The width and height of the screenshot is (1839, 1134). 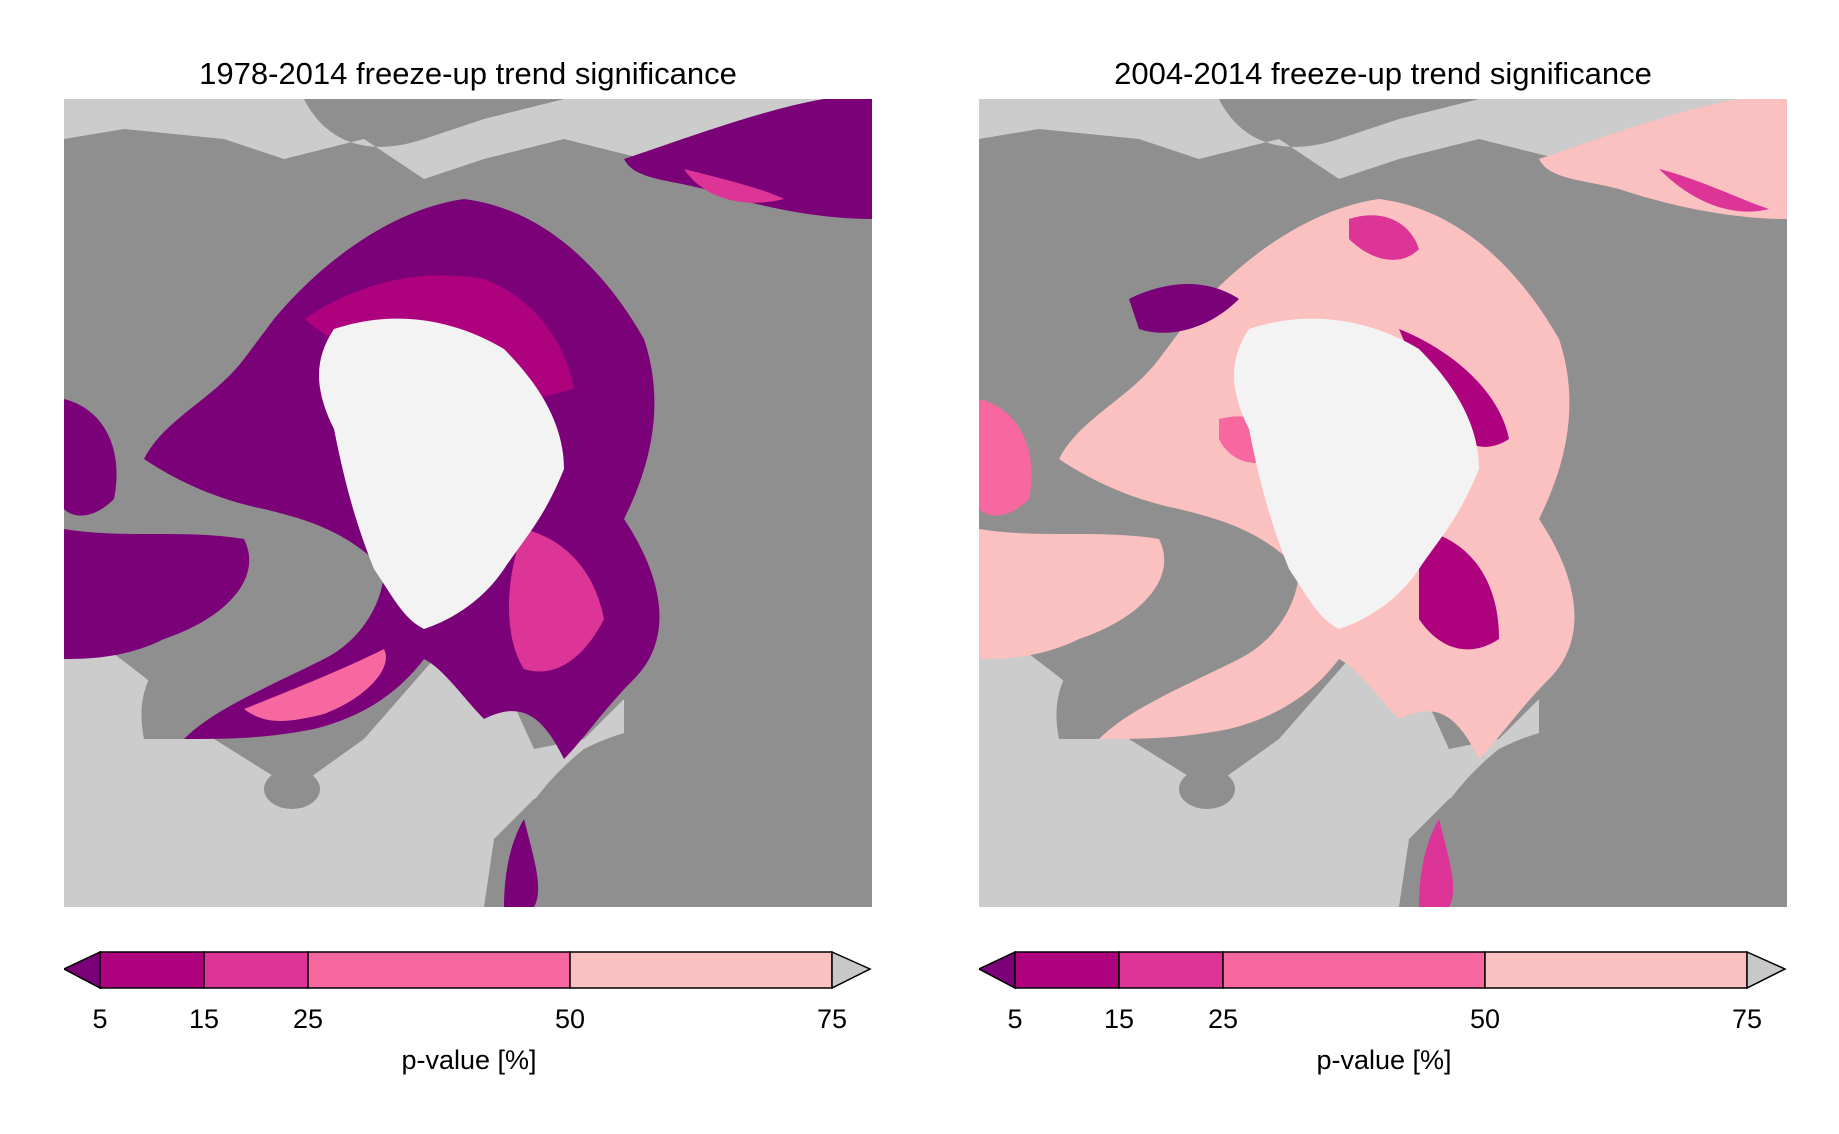 I want to click on left-map-title: 1978-2014 freeze-up trend significance, so click(x=468, y=73).